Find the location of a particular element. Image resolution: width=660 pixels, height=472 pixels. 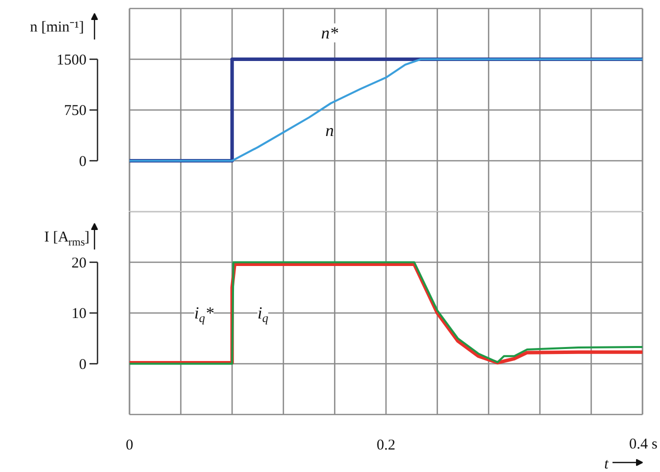

y-tick-label: 10 is located at coordinates (79, 314).